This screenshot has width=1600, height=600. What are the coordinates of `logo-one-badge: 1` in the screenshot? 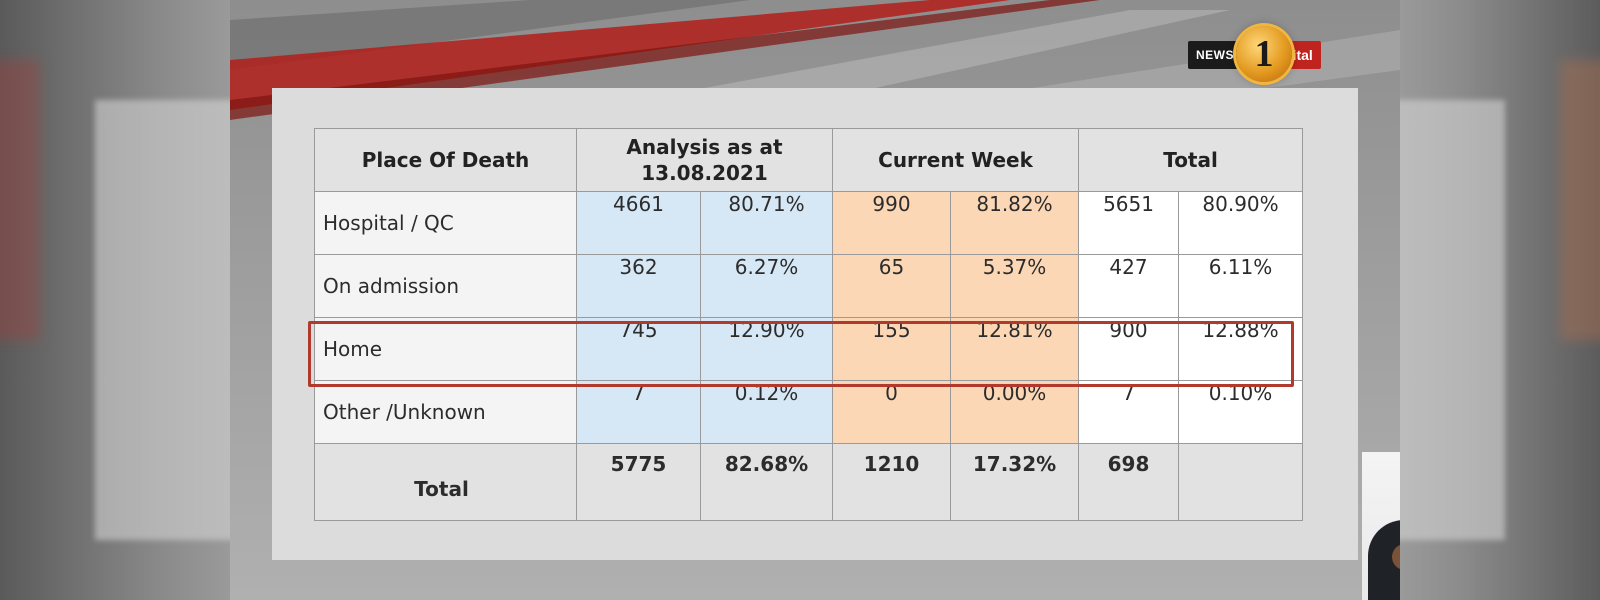 It's located at (1264, 54).